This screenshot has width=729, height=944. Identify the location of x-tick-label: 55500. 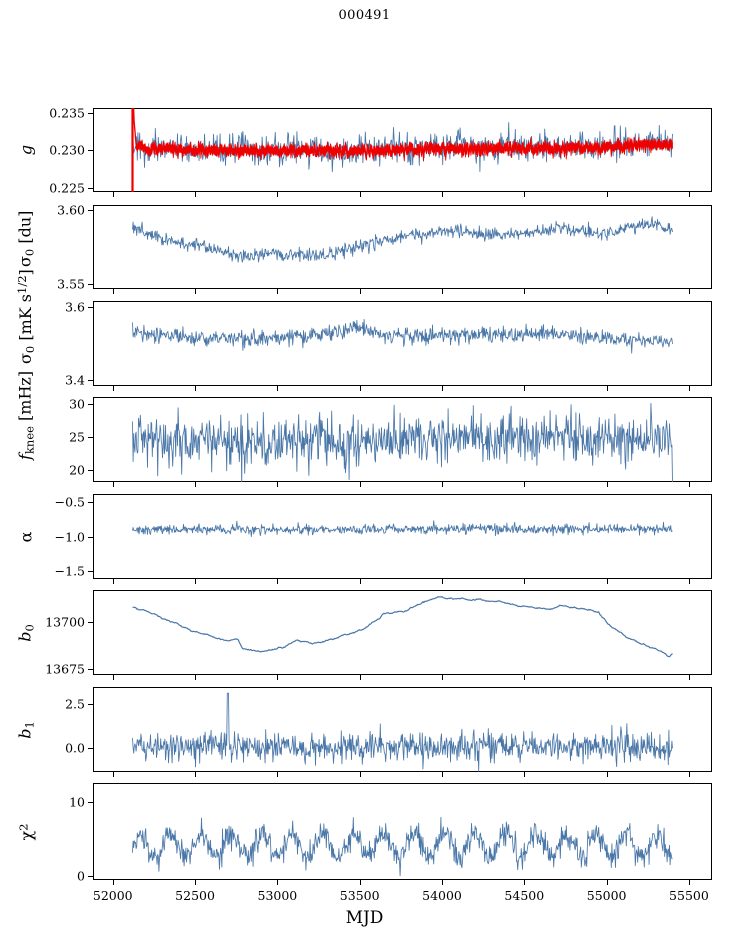
(689, 895).